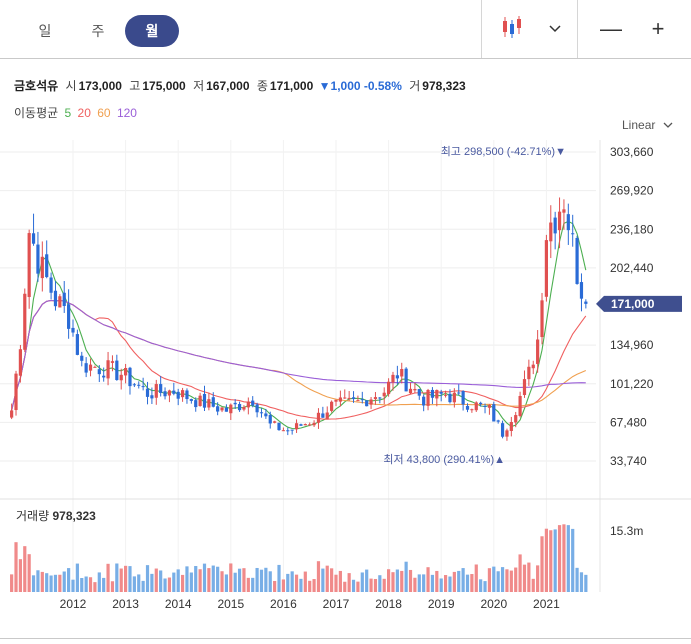  What do you see at coordinates (74, 516) in the screenshot?
I see `volume-panel-value: 978,323` at bounding box center [74, 516].